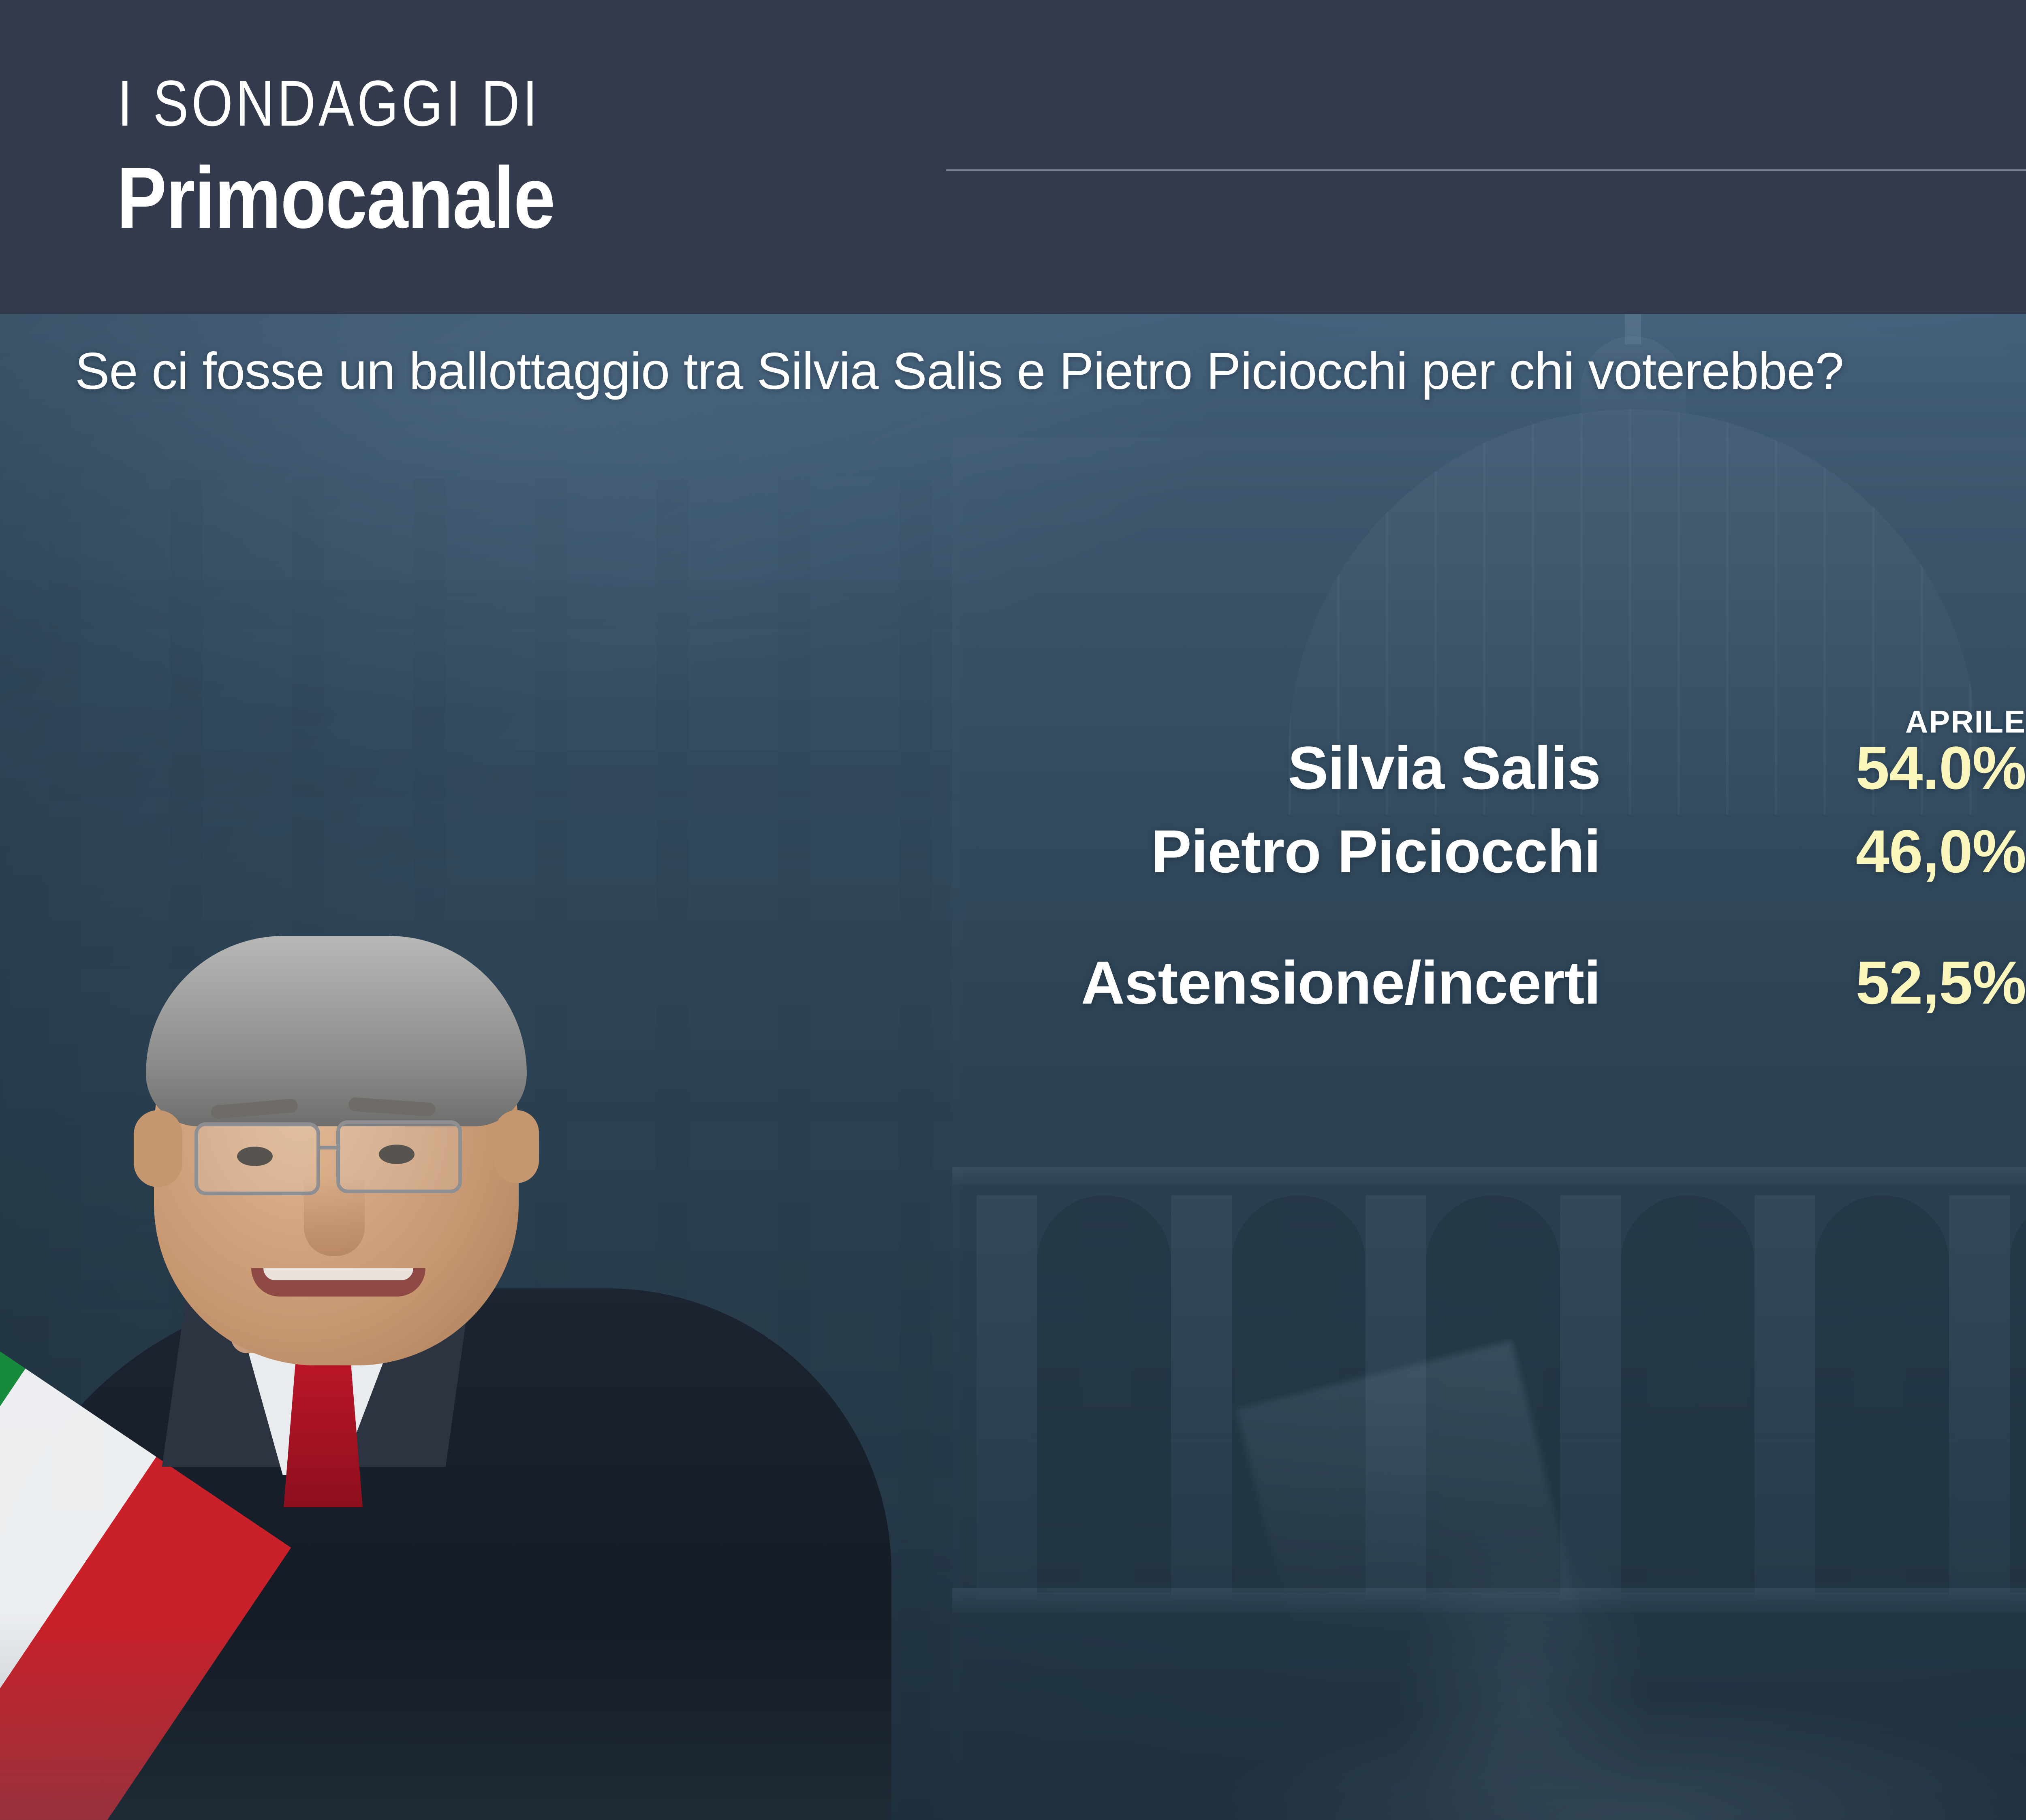  I want to click on row-value-aprile: 46,0%, so click(1940, 851).